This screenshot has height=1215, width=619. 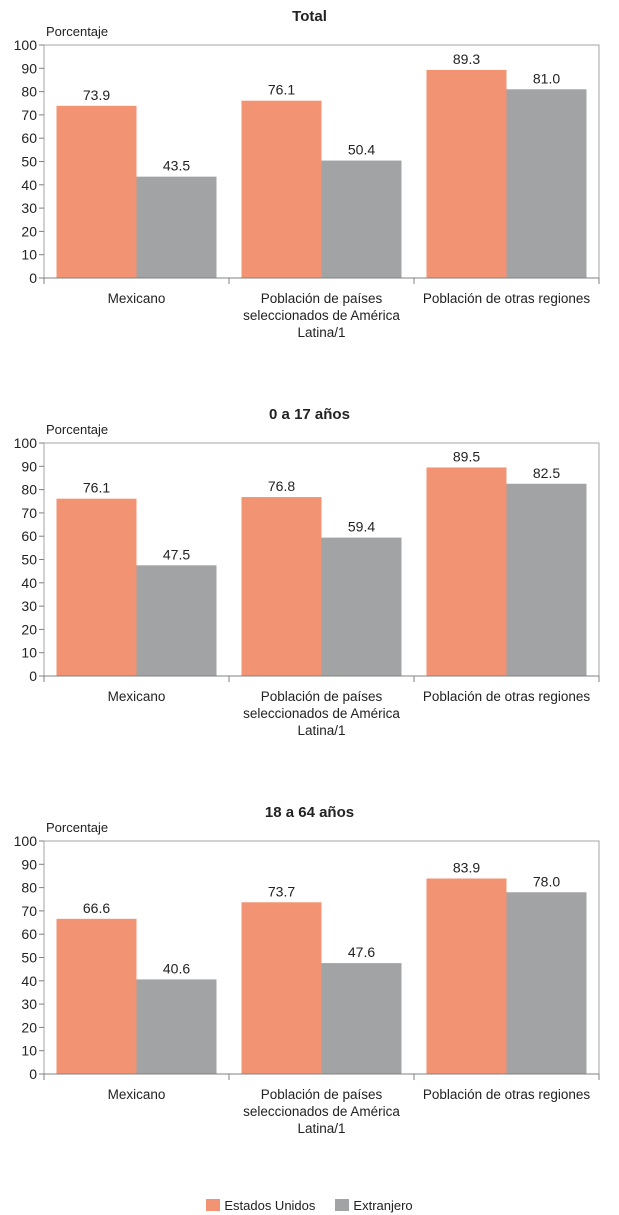 What do you see at coordinates (309, 812) in the screenshot?
I see `chart-title: 18 a 64 años` at bounding box center [309, 812].